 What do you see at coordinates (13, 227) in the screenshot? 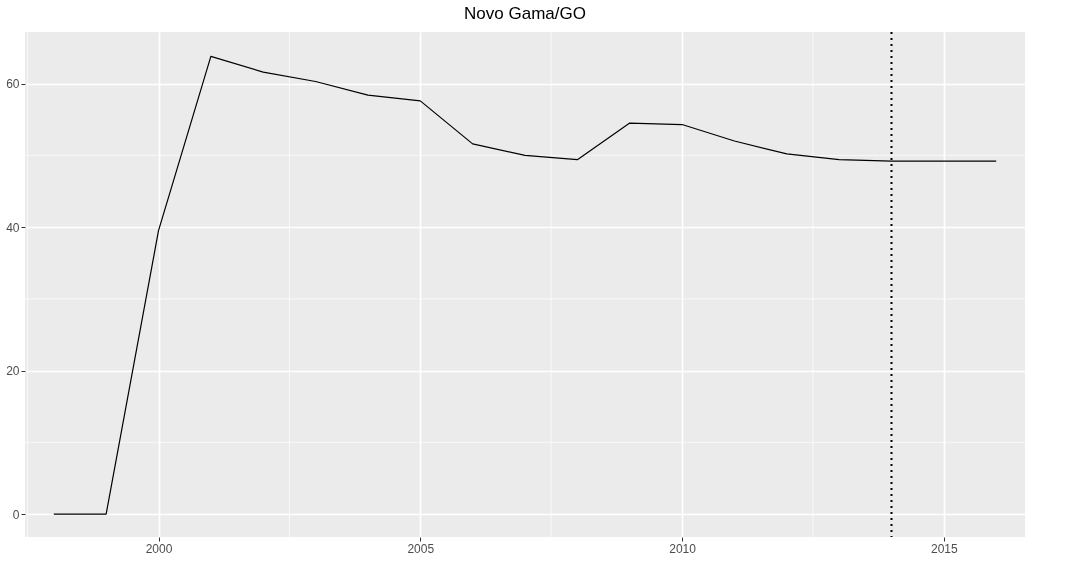
I see `y-tick-label: 40` at bounding box center [13, 227].